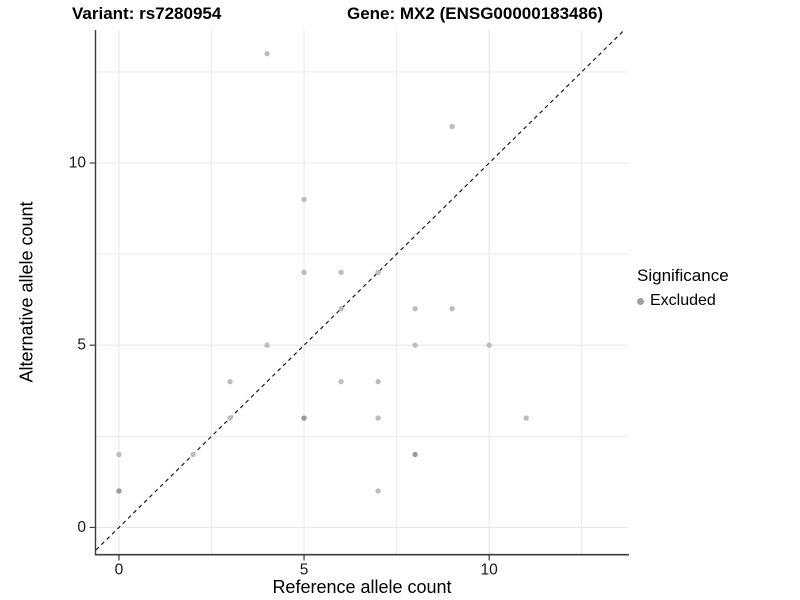  I want to click on legend-title: Significance, so click(683, 275).